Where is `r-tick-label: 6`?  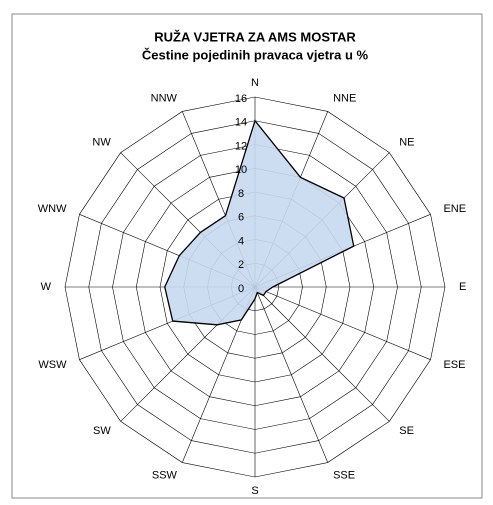 r-tick-label: 6 is located at coordinates (241, 218).